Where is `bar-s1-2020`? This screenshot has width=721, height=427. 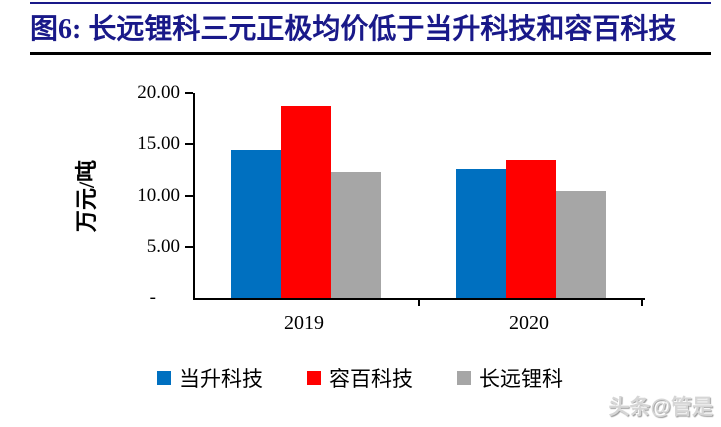 bar-s1-2020 is located at coordinates (531, 228).